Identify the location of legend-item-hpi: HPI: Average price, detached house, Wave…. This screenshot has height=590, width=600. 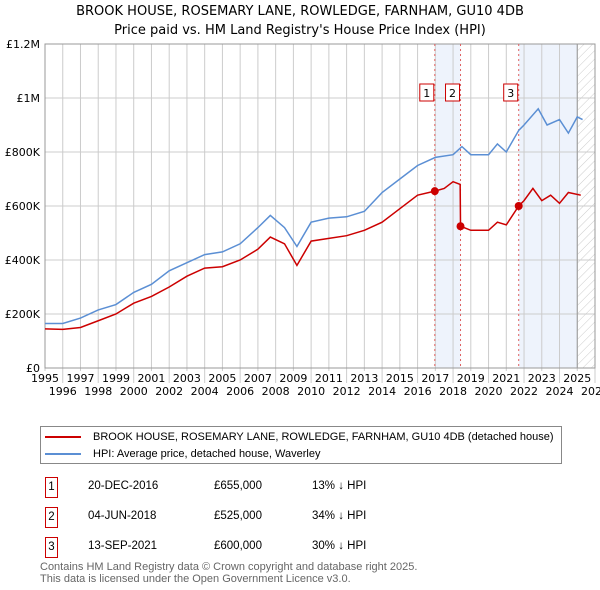
(180, 454).